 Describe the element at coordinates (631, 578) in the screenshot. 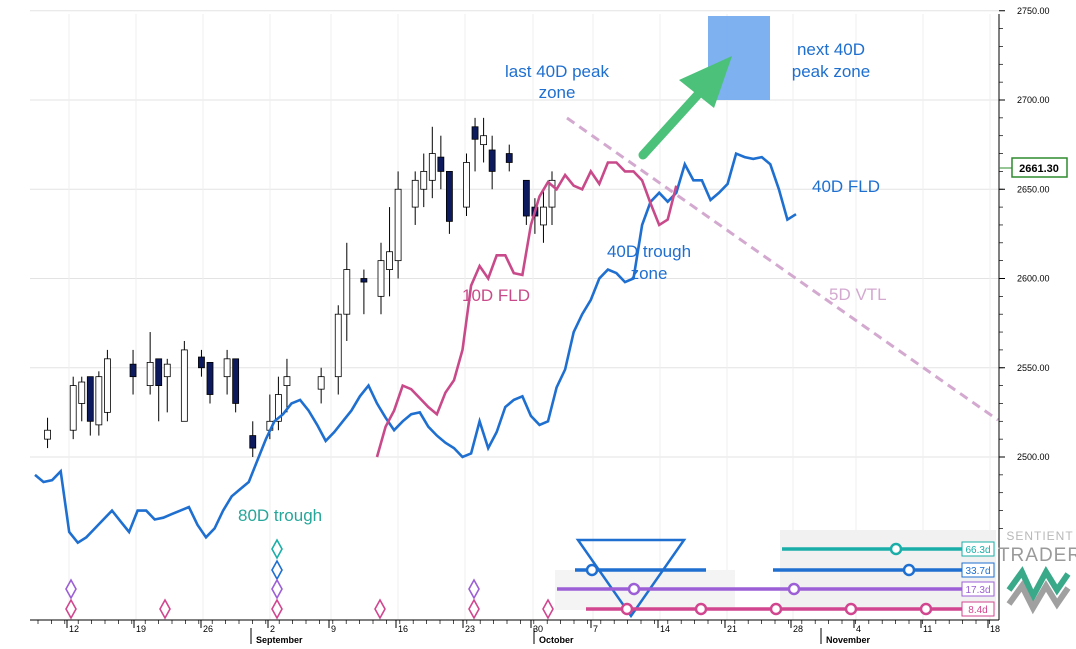

I see `trough-triangle-icon` at that location.